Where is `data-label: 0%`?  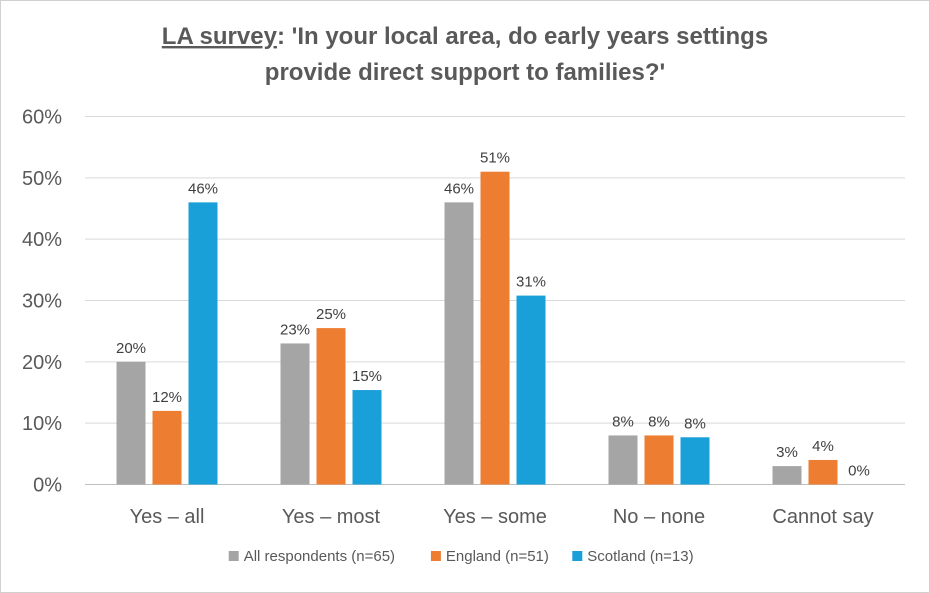 data-label: 0% is located at coordinates (859, 471).